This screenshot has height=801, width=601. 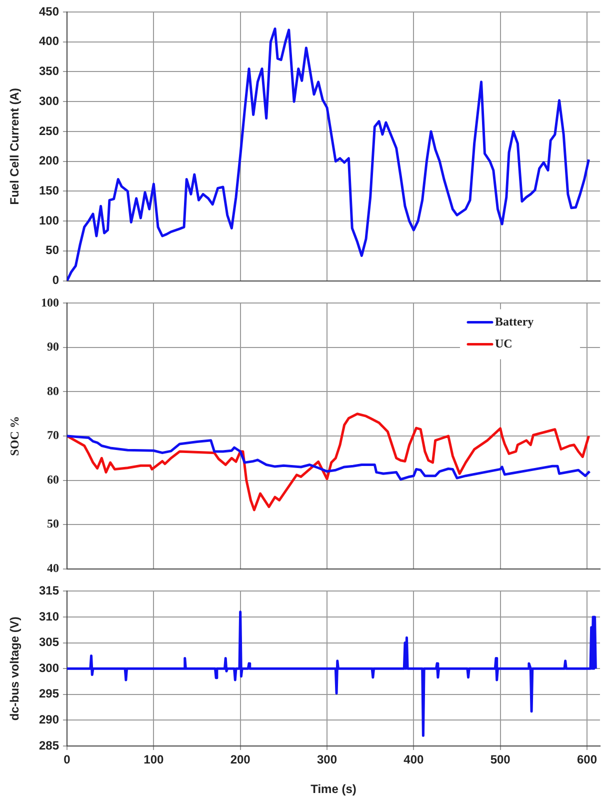 What do you see at coordinates (49, 693) in the screenshot?
I see `y-tick-label: 295` at bounding box center [49, 693].